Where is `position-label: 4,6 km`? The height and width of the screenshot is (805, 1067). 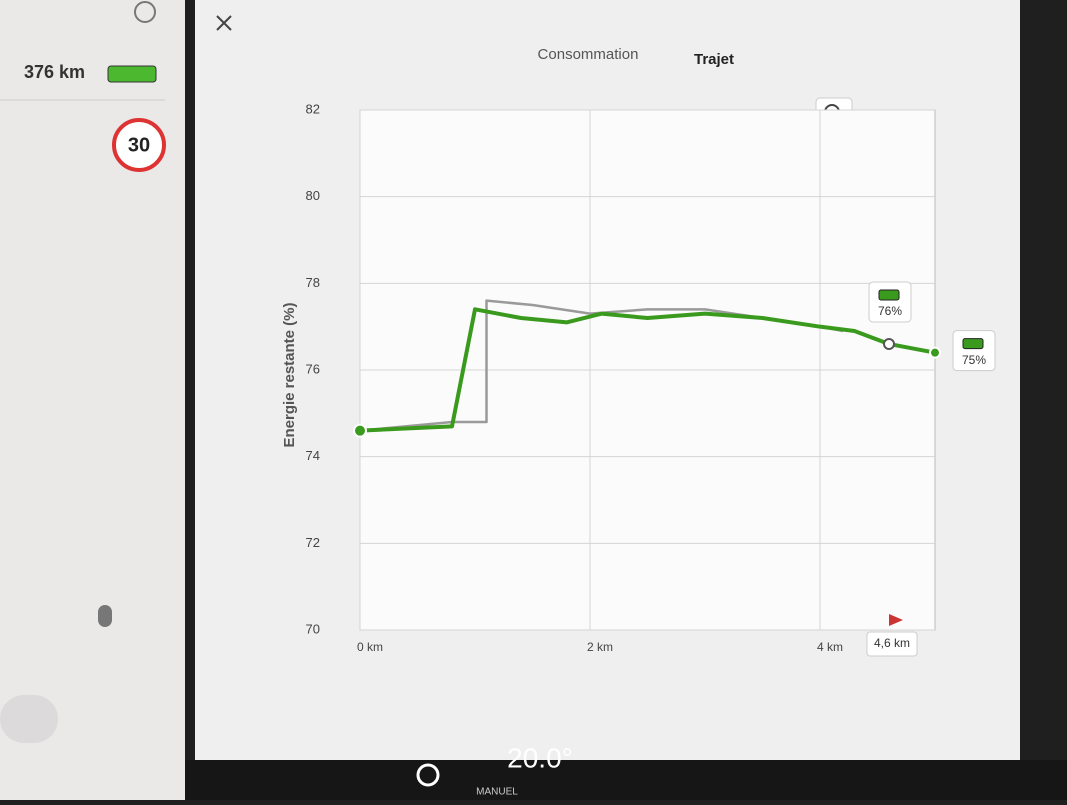 position-label: 4,6 km is located at coordinates (892, 643).